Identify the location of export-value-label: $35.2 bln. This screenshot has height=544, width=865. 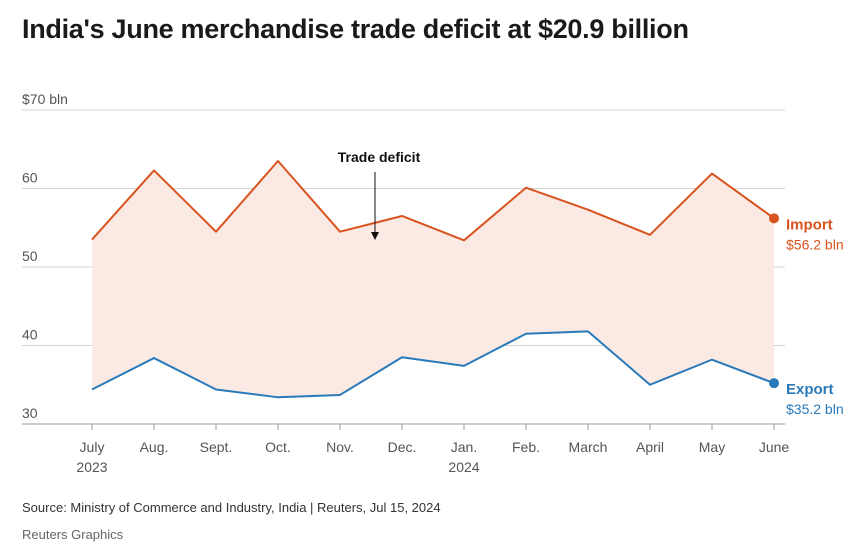
(815, 409).